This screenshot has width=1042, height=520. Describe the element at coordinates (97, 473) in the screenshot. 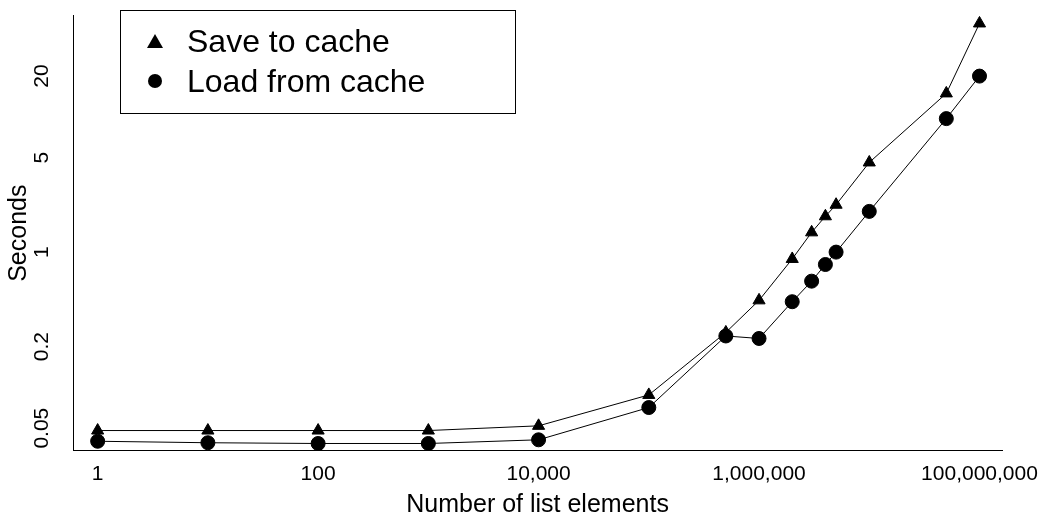

I see `x-tick-label: 1` at that location.